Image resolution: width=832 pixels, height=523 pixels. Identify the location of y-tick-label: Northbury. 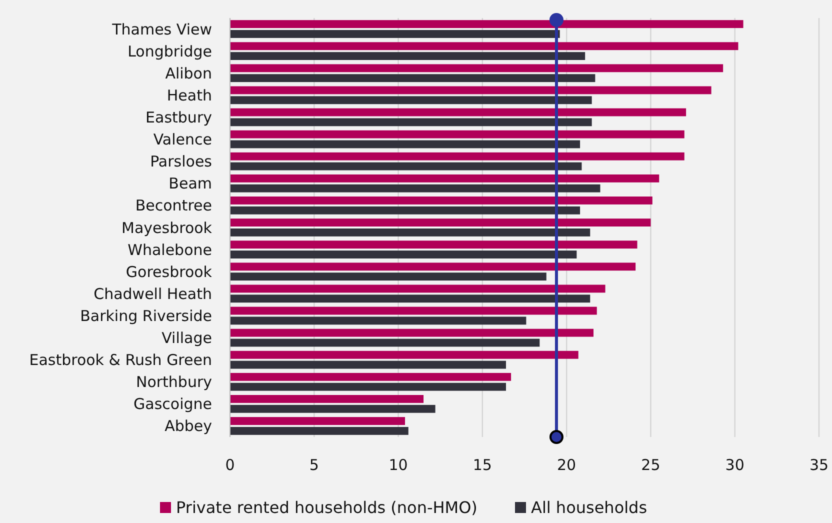
(174, 382).